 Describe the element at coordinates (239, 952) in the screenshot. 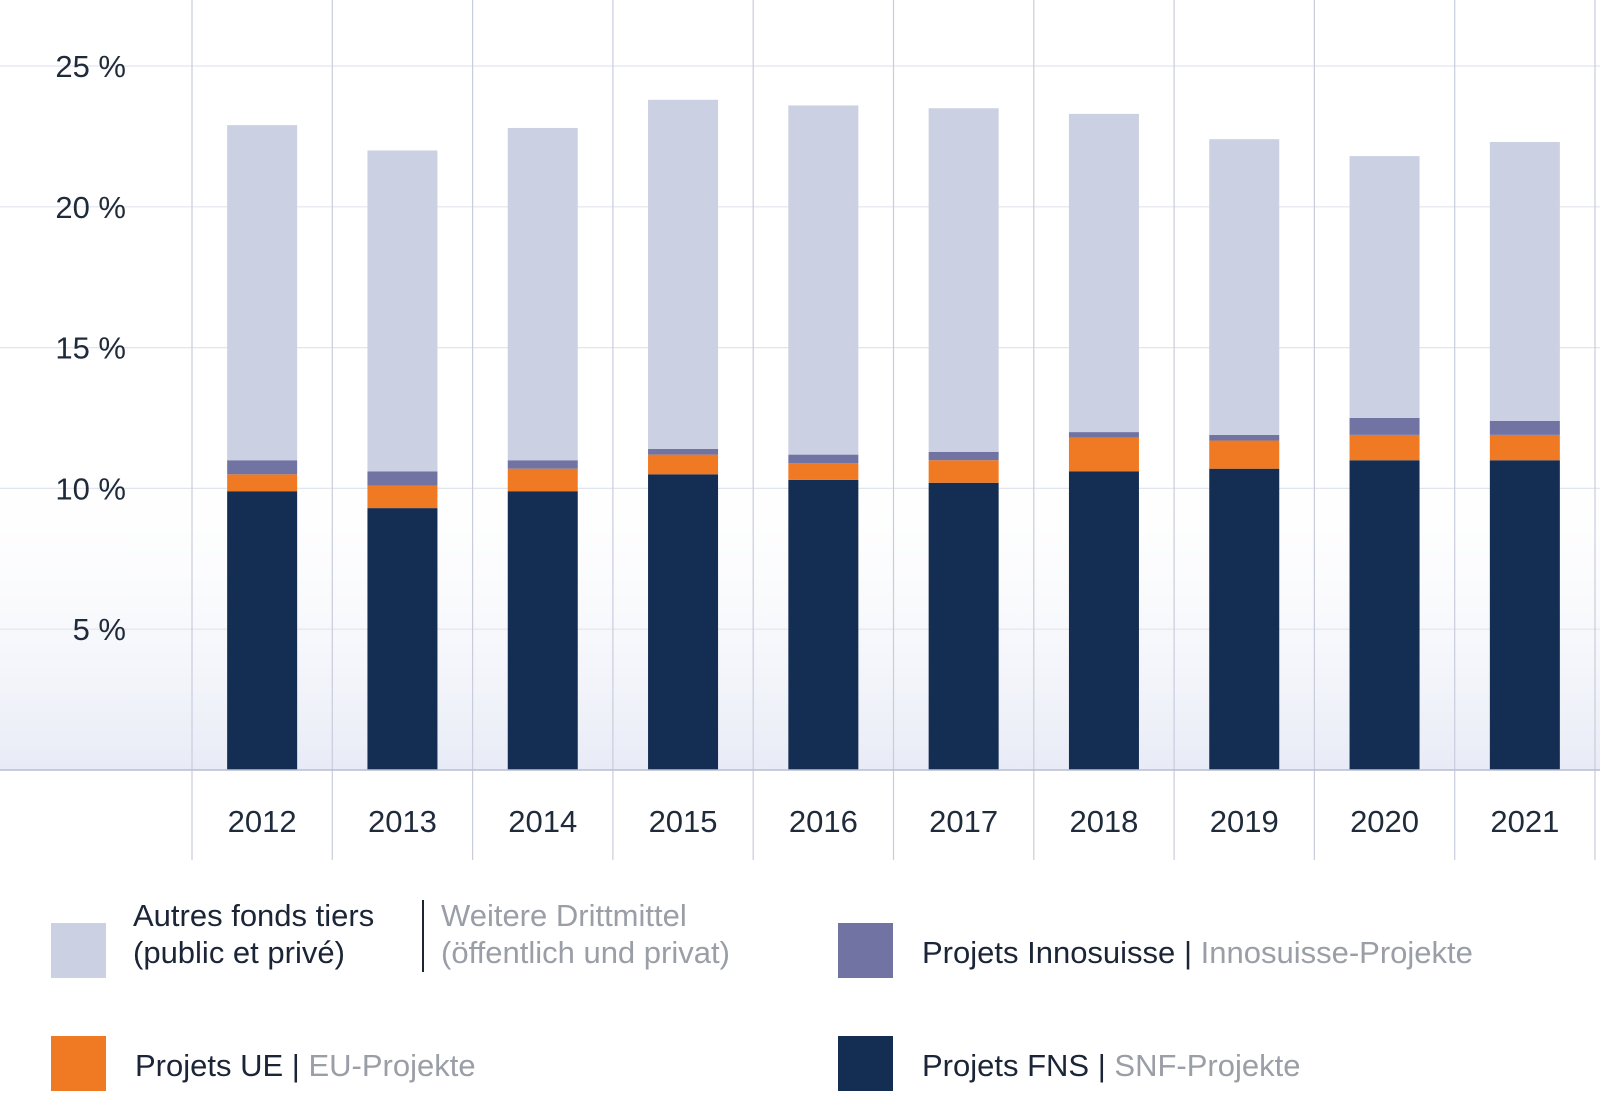

I see `legend-autres-fr-line2: (public et privé)` at that location.